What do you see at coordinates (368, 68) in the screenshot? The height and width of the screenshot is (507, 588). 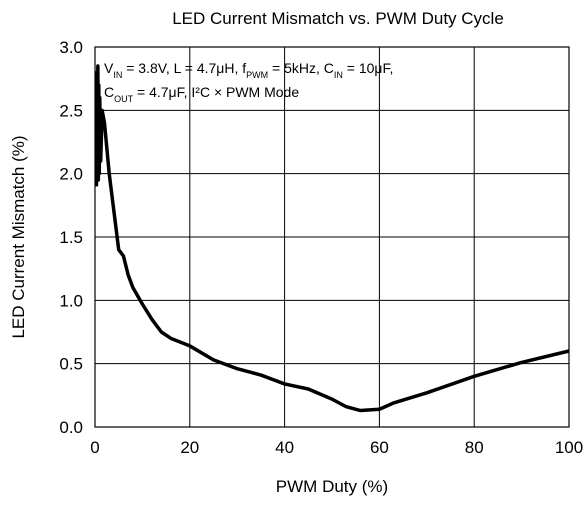 I see `annotation-part: = 10μF,` at bounding box center [368, 68].